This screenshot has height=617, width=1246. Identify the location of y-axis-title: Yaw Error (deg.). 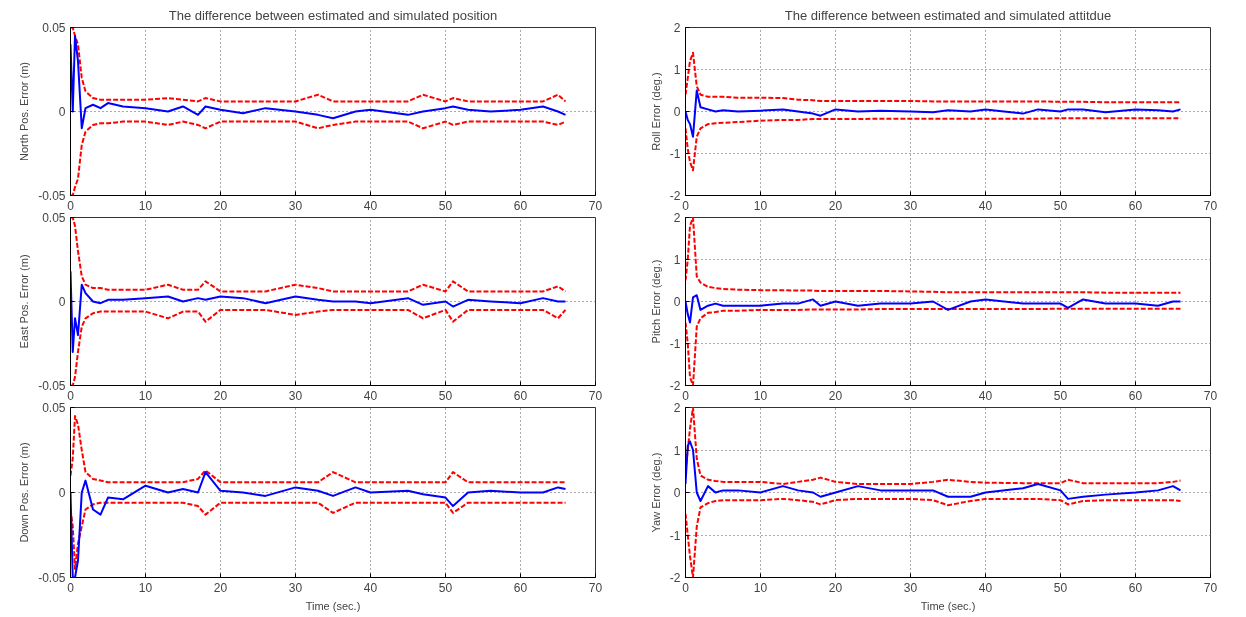
(655, 492).